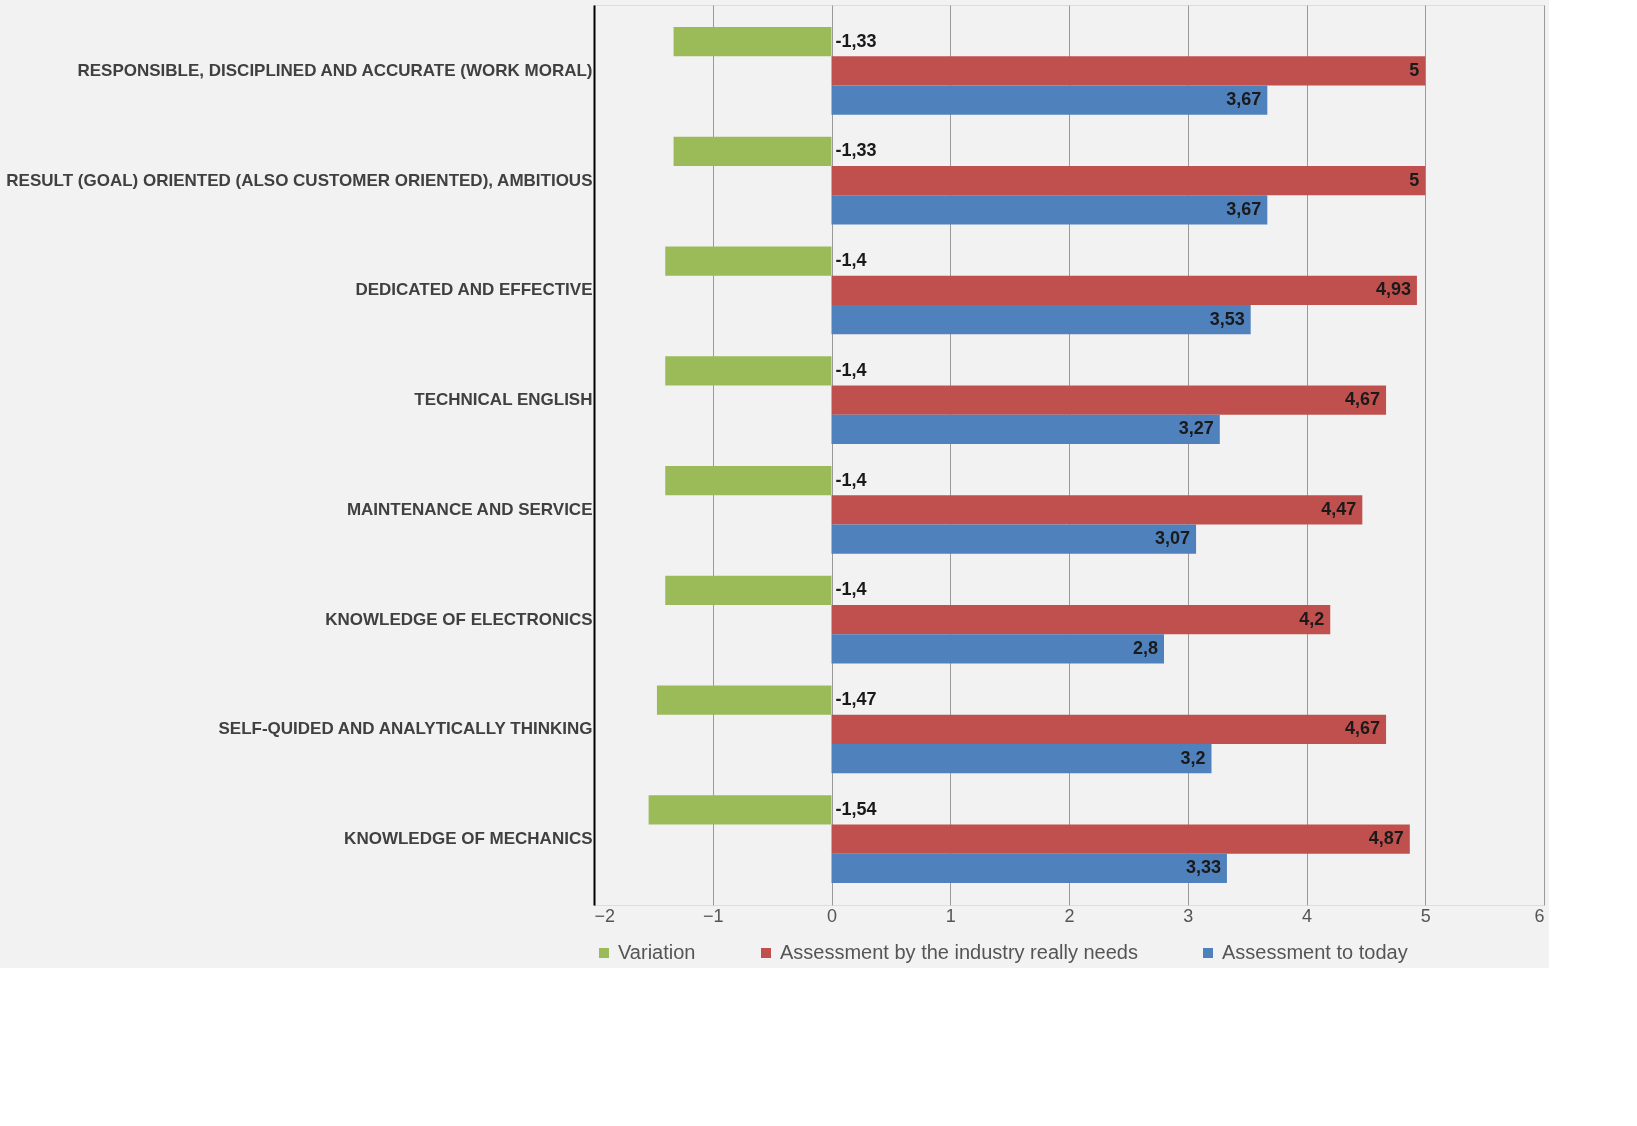 Image resolution: width=1637 pixels, height=1126 pixels. What do you see at coordinates (1188, 915) in the screenshot?
I see `x-tick-label: 3` at bounding box center [1188, 915].